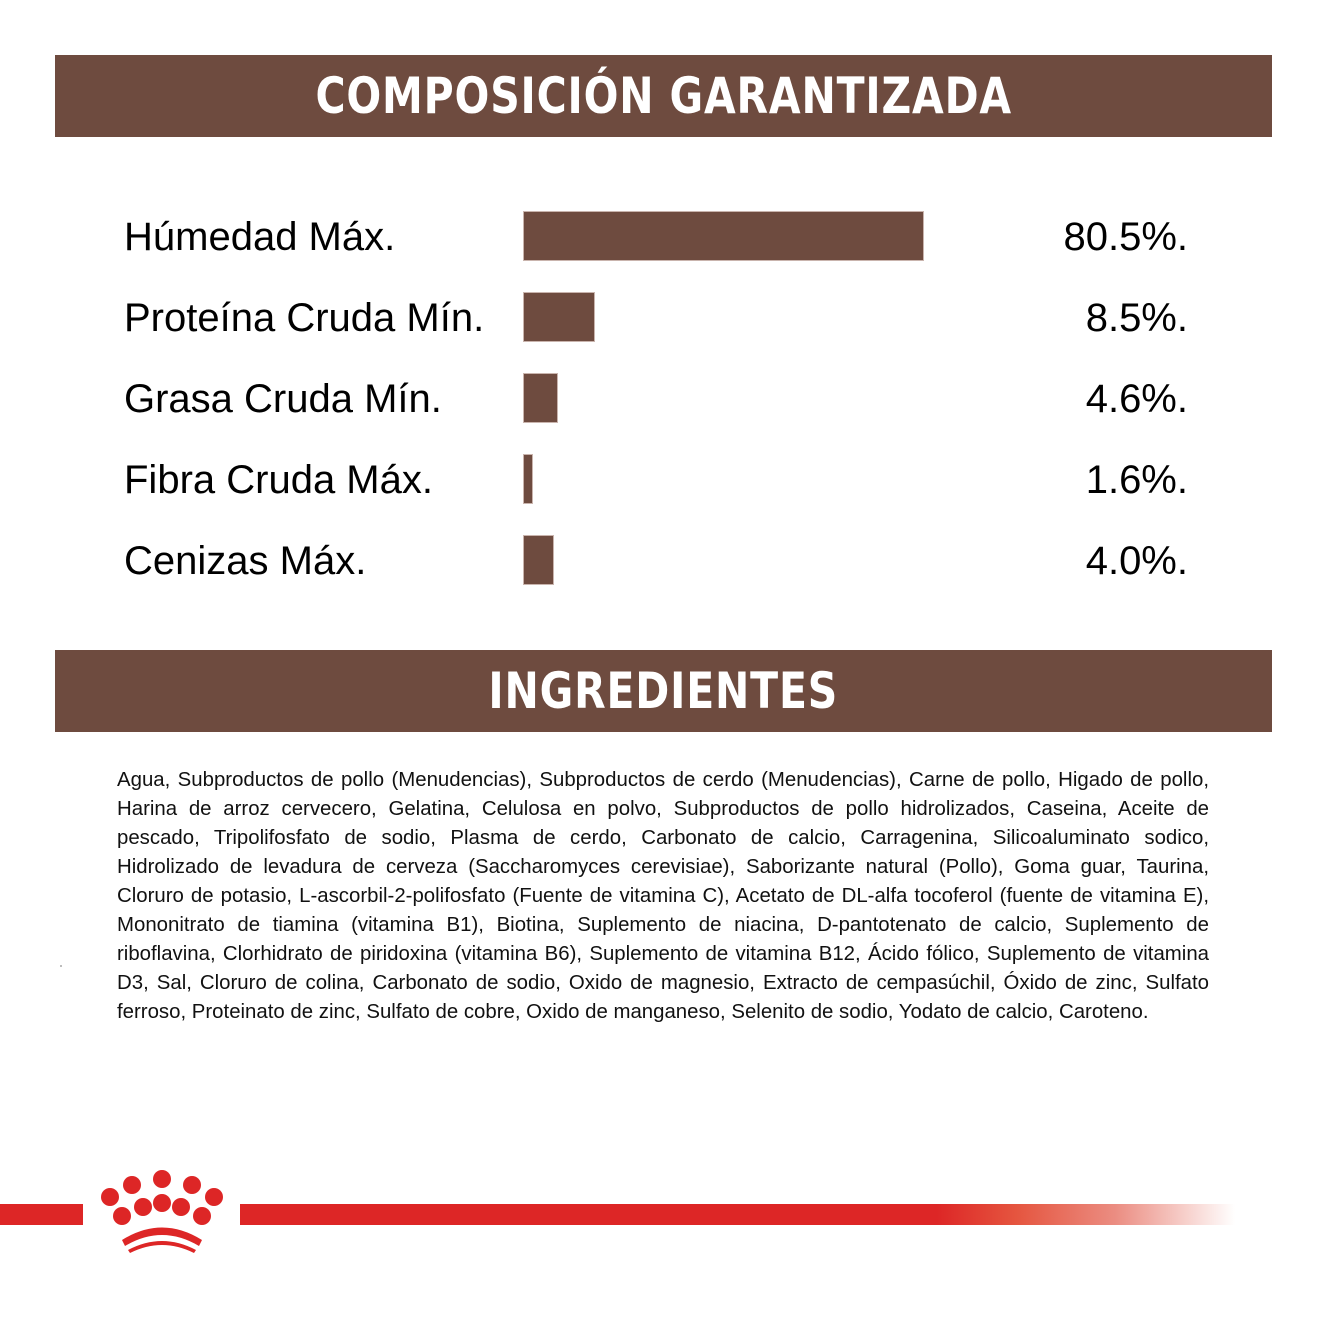 This screenshot has width=1320, height=1320. Describe the element at coordinates (1125, 237) in the screenshot. I see `row-value: 80.5%.` at that location.